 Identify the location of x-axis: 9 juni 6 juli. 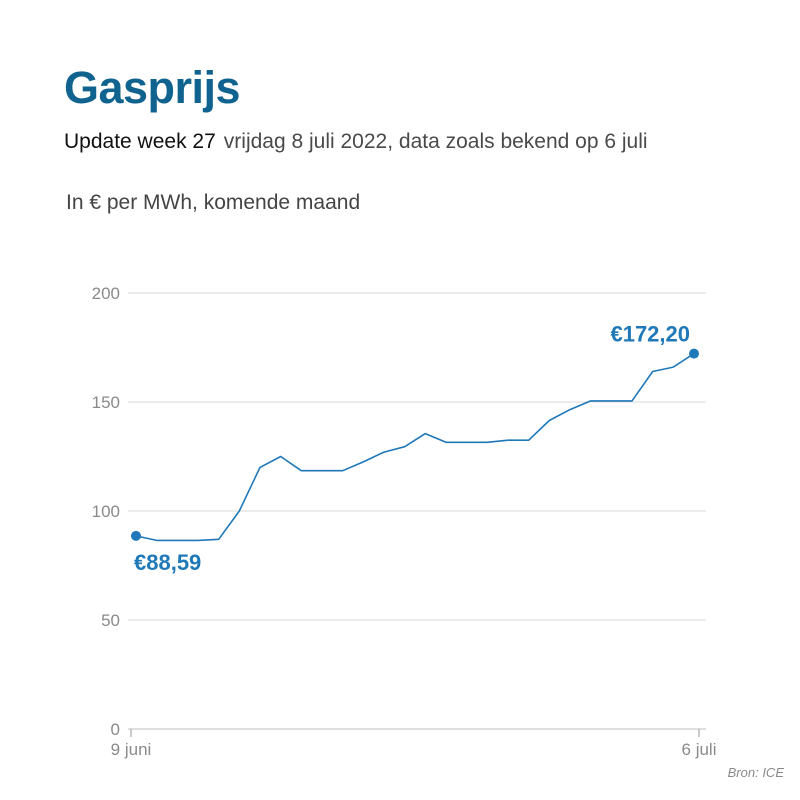
(414, 744).